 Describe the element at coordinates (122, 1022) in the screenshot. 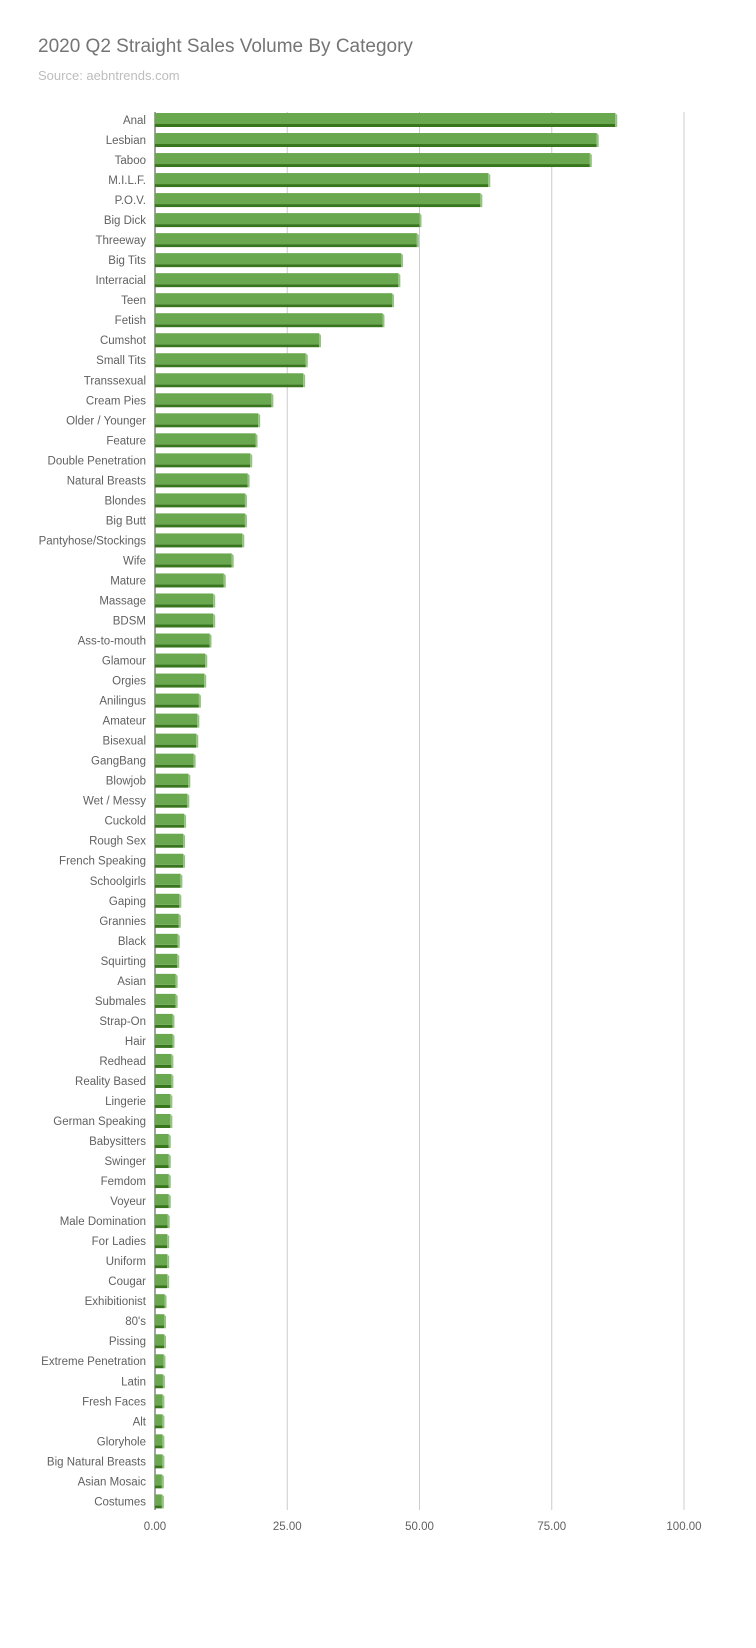

I see `category-label: Strap-On` at that location.